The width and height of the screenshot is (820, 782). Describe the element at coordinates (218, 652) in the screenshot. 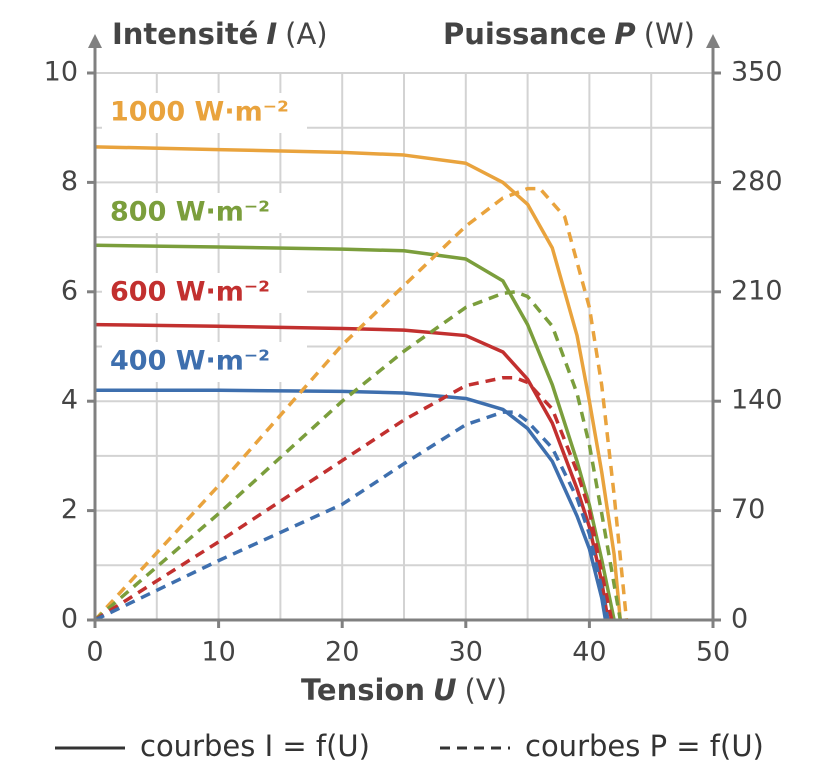

I see `x-tick-label: 10` at that location.